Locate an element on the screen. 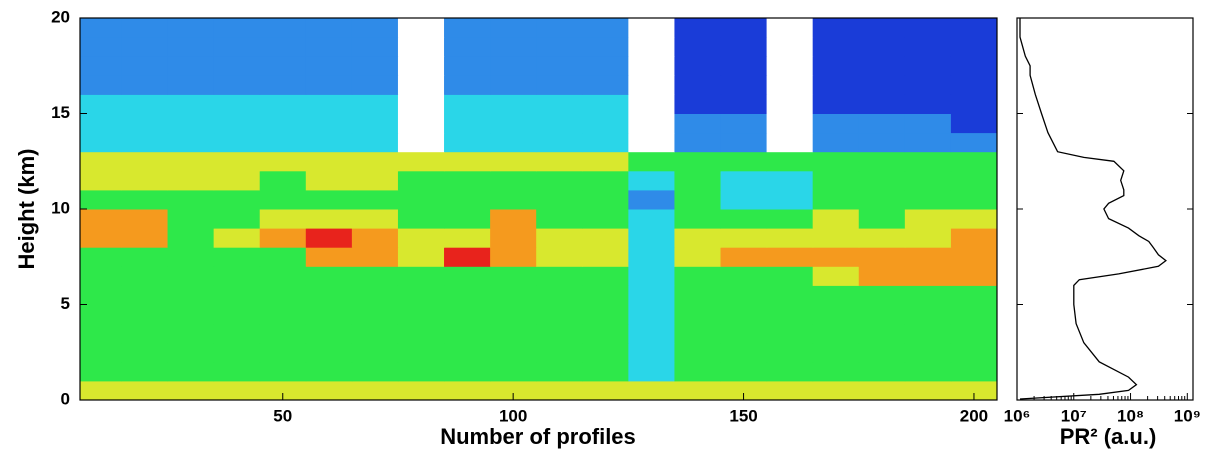  y-tick-label: 15 is located at coordinates (60, 112).